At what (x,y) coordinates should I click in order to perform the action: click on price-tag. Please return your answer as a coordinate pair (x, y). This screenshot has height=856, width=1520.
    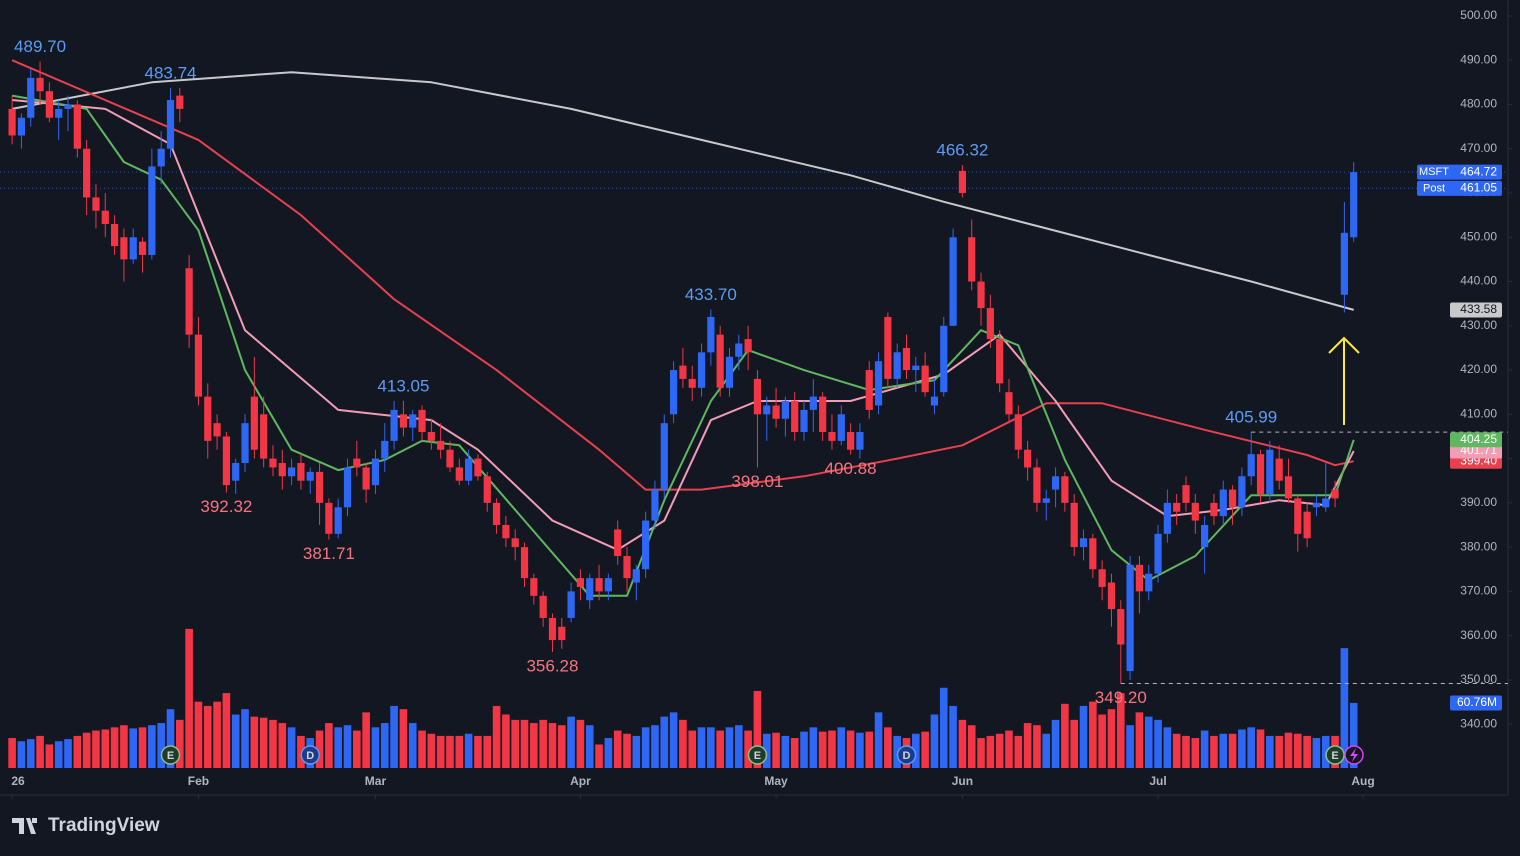
    Looking at the image, I should click on (1459, 172).